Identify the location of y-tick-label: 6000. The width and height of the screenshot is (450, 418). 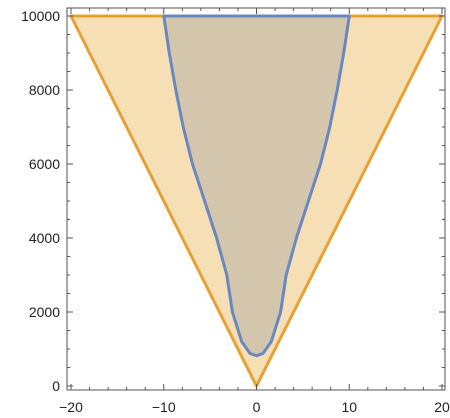
(44, 164).